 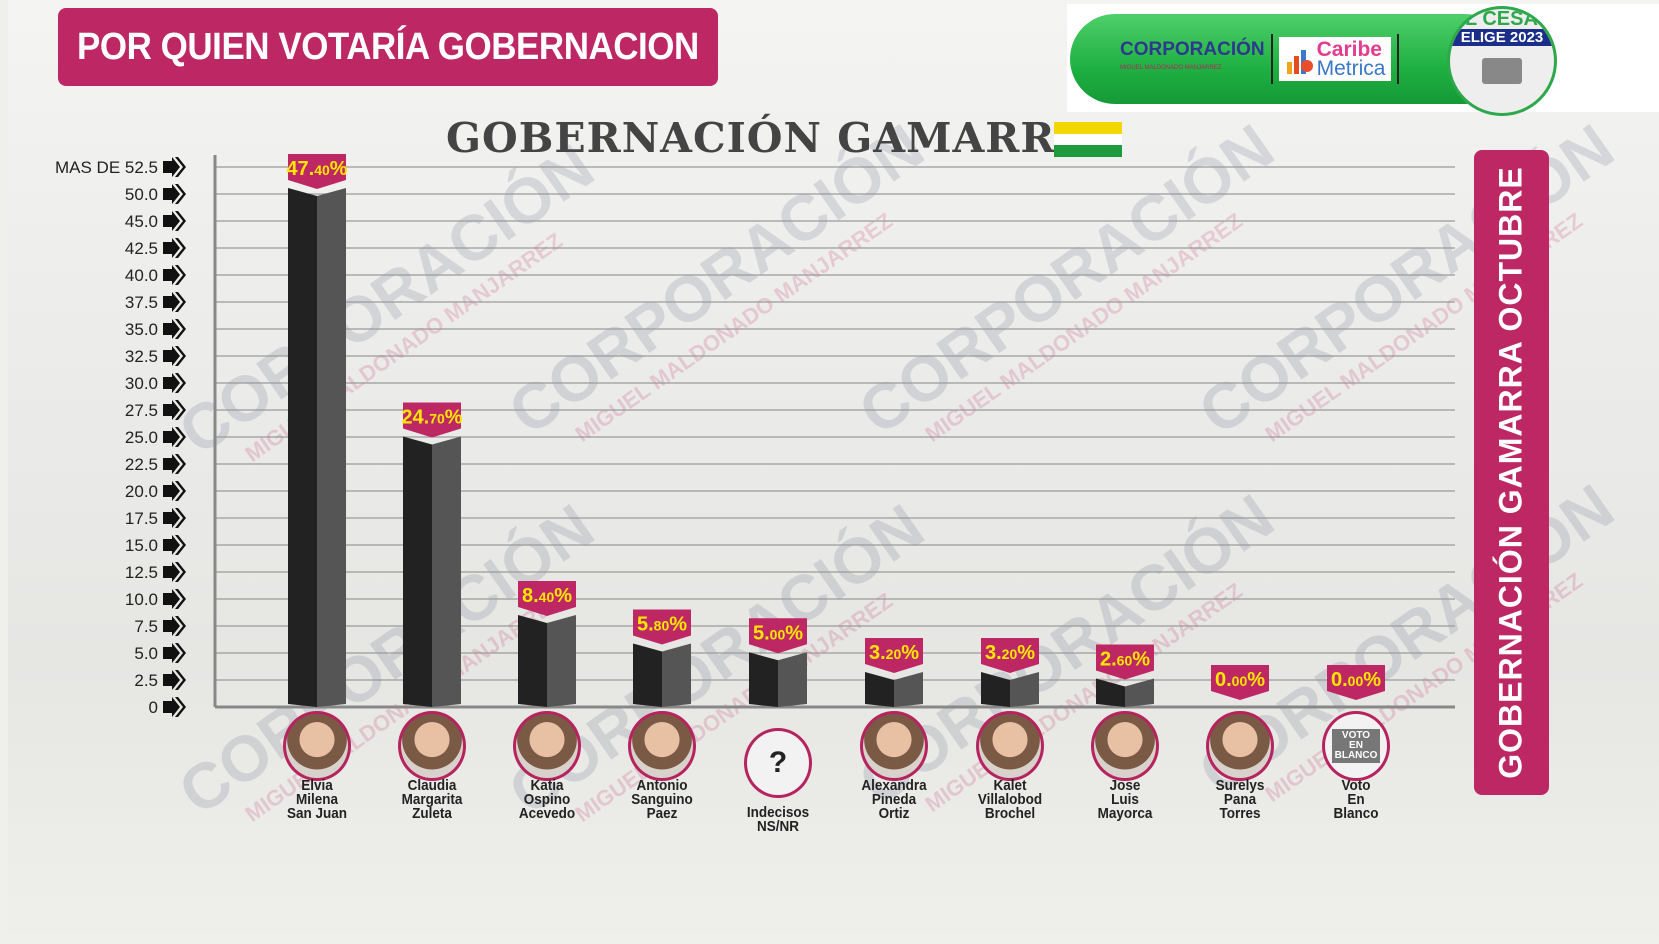 What do you see at coordinates (141, 410) in the screenshot?
I see `y-tick-label: 27.5` at bounding box center [141, 410].